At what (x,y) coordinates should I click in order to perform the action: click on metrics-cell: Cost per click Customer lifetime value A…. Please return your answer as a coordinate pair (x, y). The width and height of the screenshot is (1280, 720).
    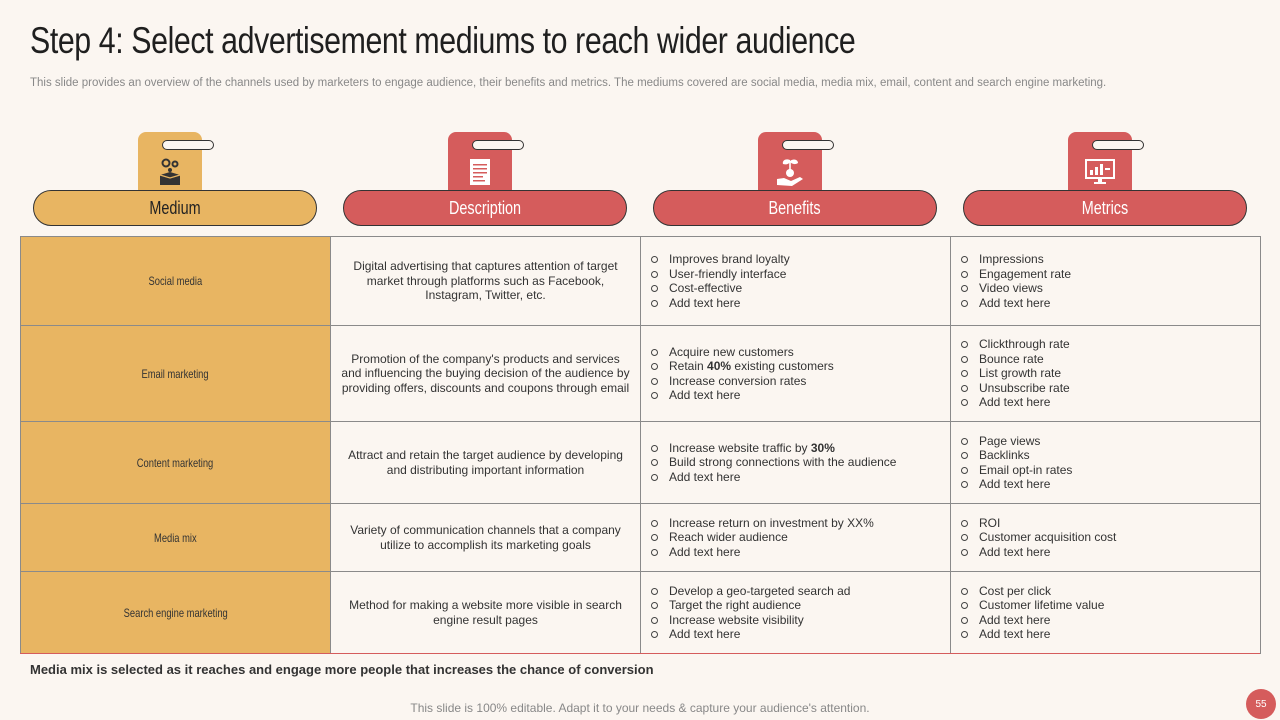
    Looking at the image, I should click on (1105, 612).